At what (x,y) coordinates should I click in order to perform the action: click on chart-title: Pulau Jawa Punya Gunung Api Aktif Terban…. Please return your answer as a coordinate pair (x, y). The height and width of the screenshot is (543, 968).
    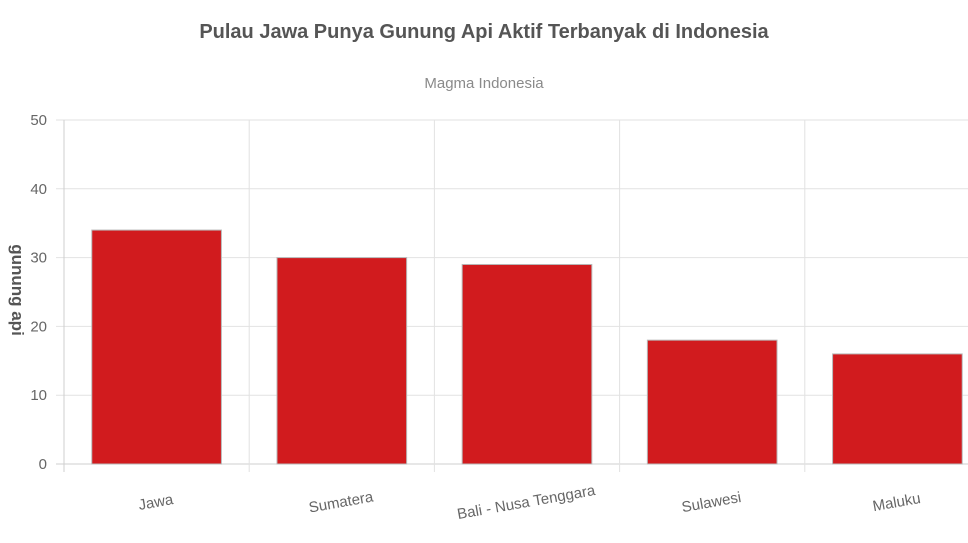
    Looking at the image, I should click on (484, 32).